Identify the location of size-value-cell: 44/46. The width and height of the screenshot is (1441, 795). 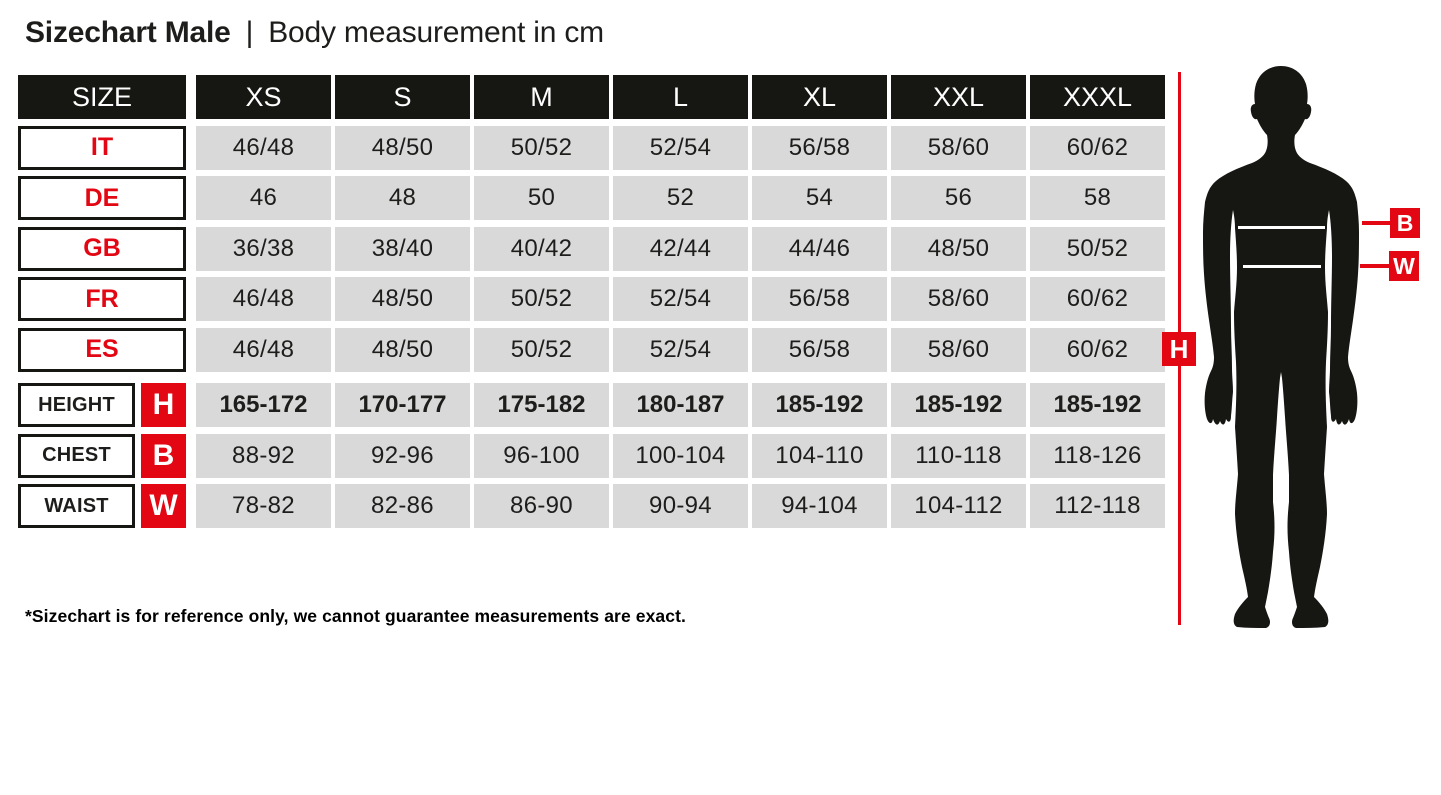
(819, 248).